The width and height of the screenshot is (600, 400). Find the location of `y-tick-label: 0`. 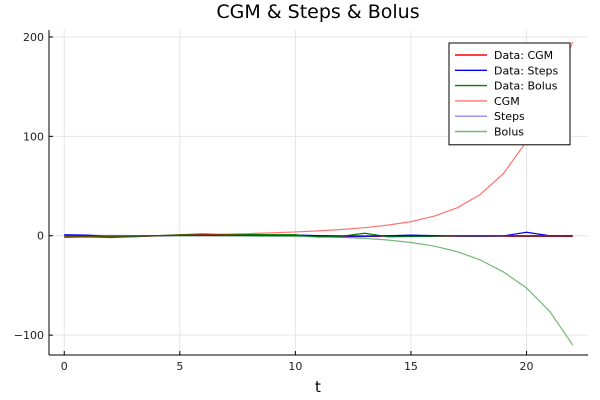

y-tick-label: 0 is located at coordinates (40, 236).